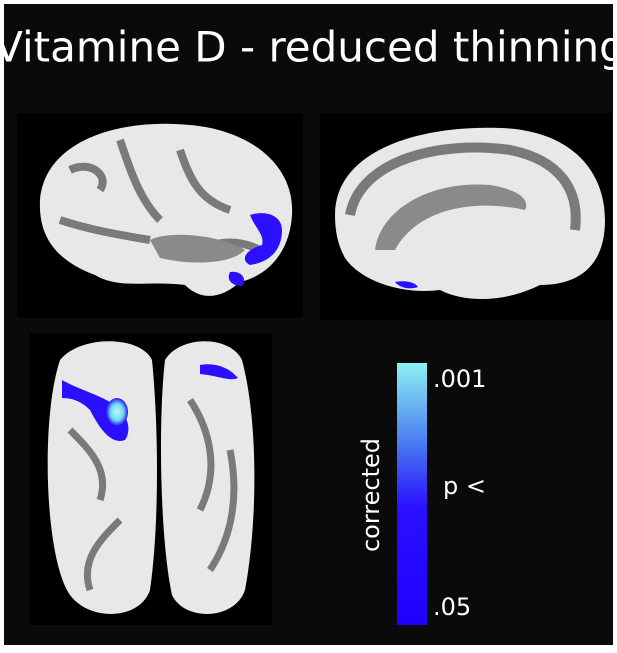  What do you see at coordinates (160, 215) in the screenshot?
I see `brain-lateral` at bounding box center [160, 215].